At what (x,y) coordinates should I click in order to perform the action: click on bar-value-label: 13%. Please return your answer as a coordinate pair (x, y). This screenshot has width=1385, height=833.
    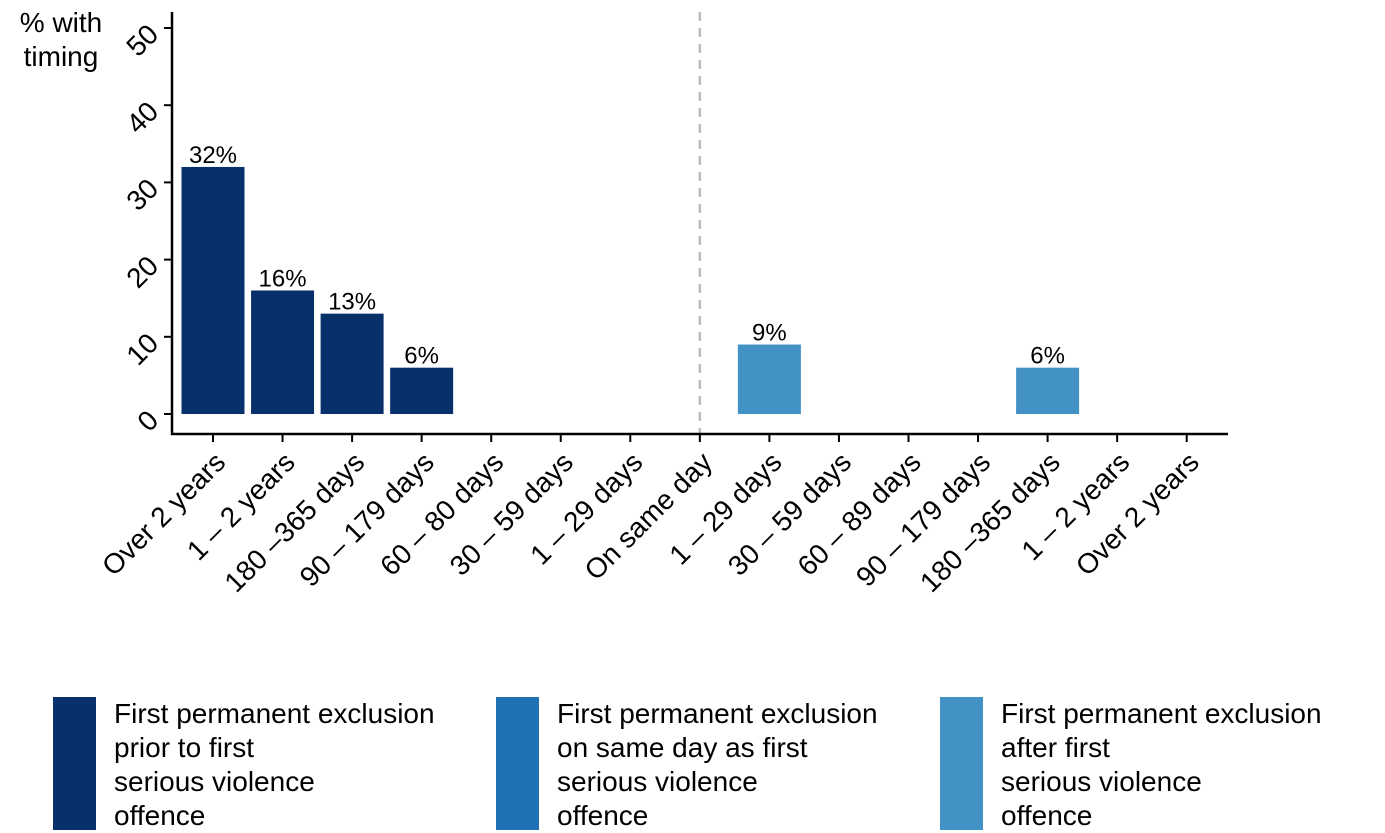
    Looking at the image, I should click on (352, 302).